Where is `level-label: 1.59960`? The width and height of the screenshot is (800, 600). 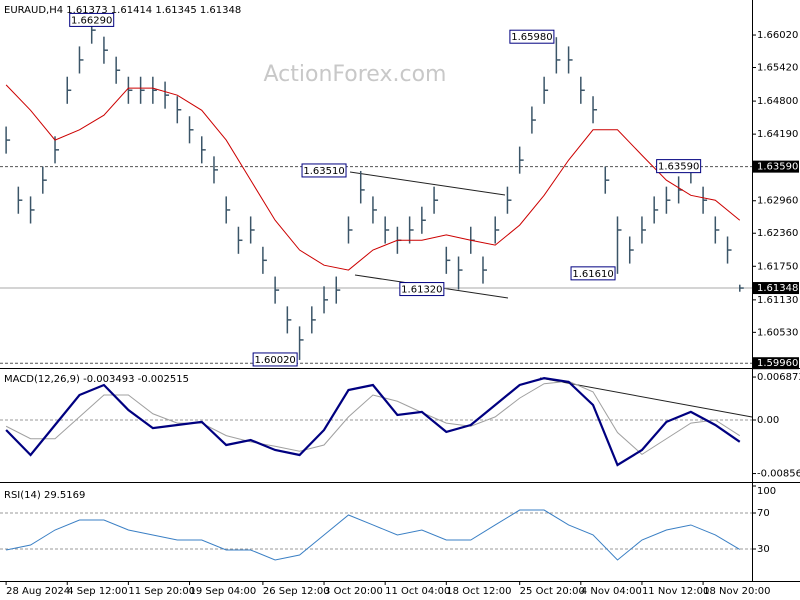
level-label: 1.59960 is located at coordinates (777, 363).